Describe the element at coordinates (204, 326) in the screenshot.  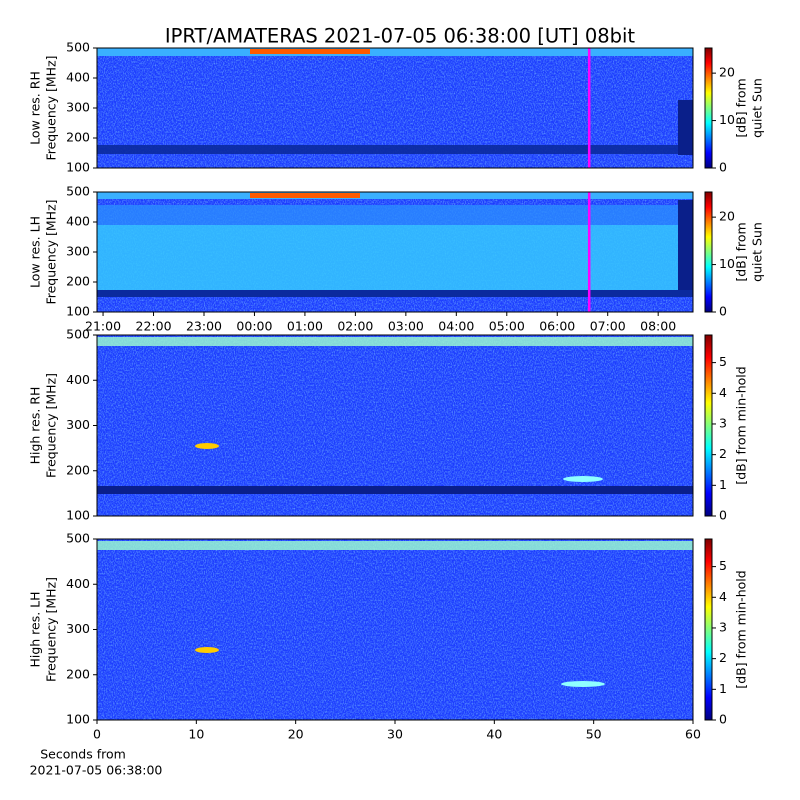
I see `x-tick-label: 23:00` at that location.